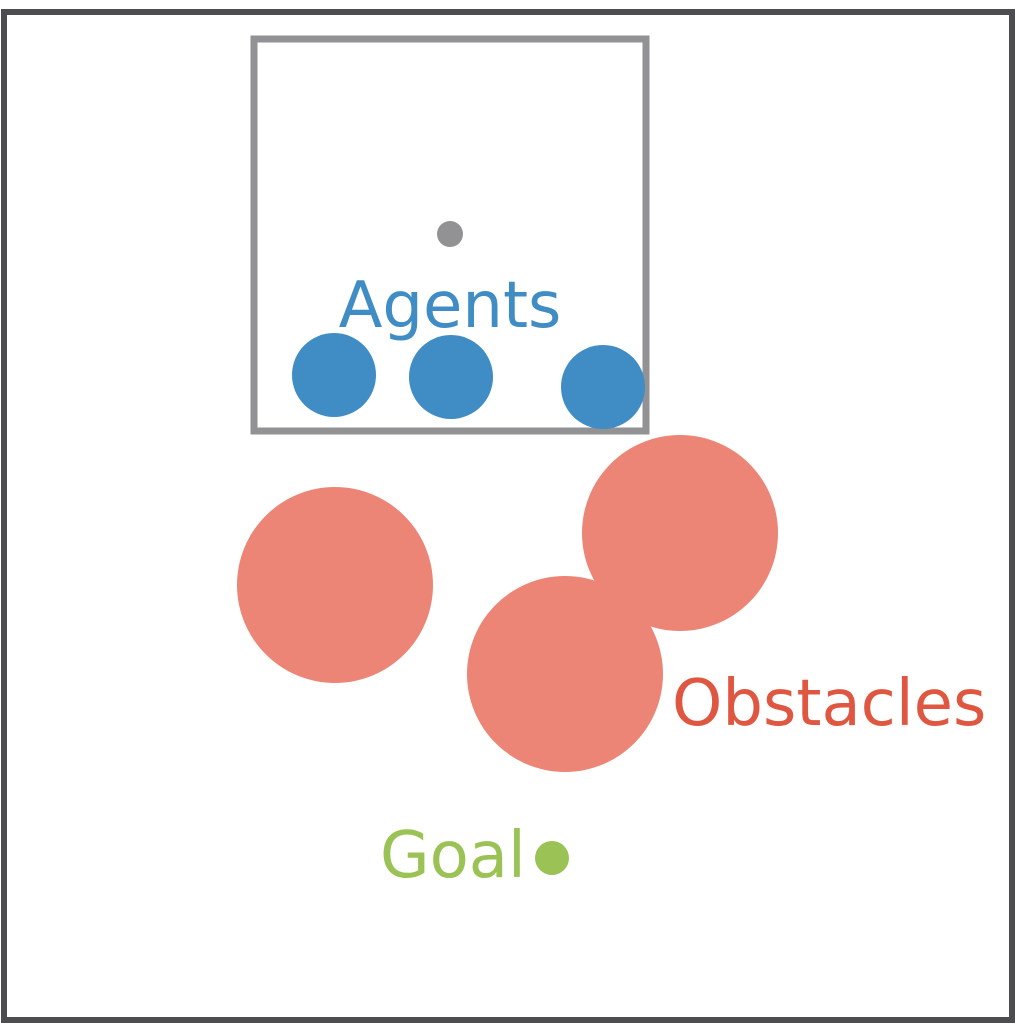 The image size is (1015, 1024). Describe the element at coordinates (552, 858) in the screenshot. I see `goal-marker` at that location.